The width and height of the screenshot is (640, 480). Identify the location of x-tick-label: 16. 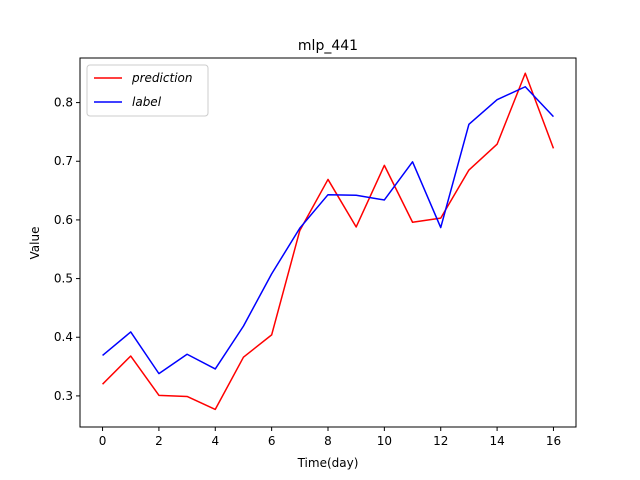
(553, 441).